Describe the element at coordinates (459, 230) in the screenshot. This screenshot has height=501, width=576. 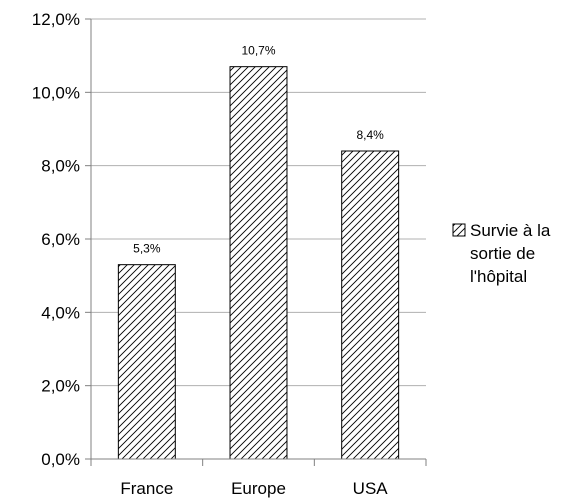
I see `legend-swatch` at that location.